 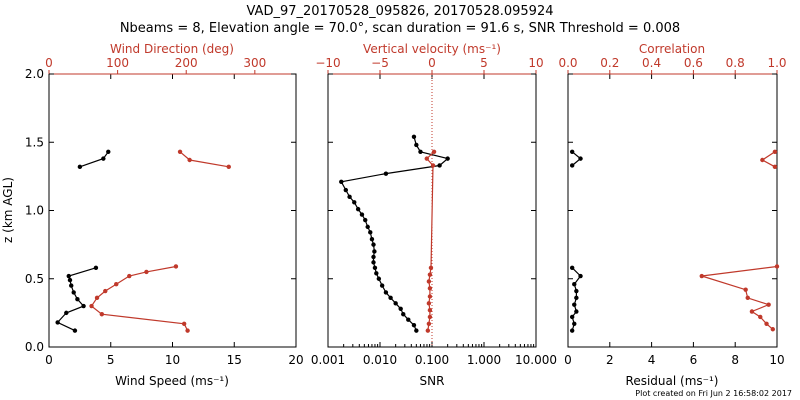 I want to click on x-axis-label-top: Wind Direction (deg), so click(x=172, y=49).